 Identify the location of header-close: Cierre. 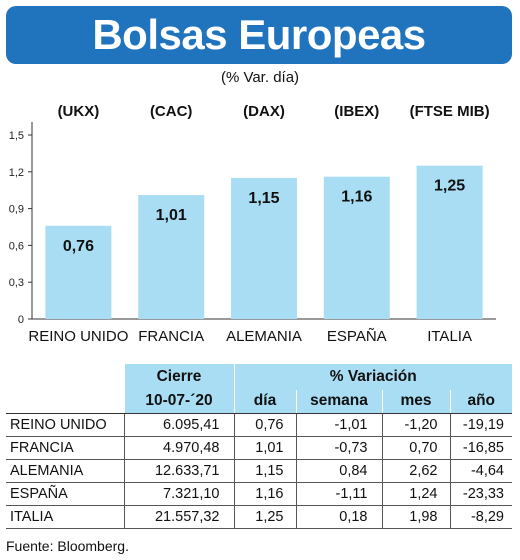
(178, 377).